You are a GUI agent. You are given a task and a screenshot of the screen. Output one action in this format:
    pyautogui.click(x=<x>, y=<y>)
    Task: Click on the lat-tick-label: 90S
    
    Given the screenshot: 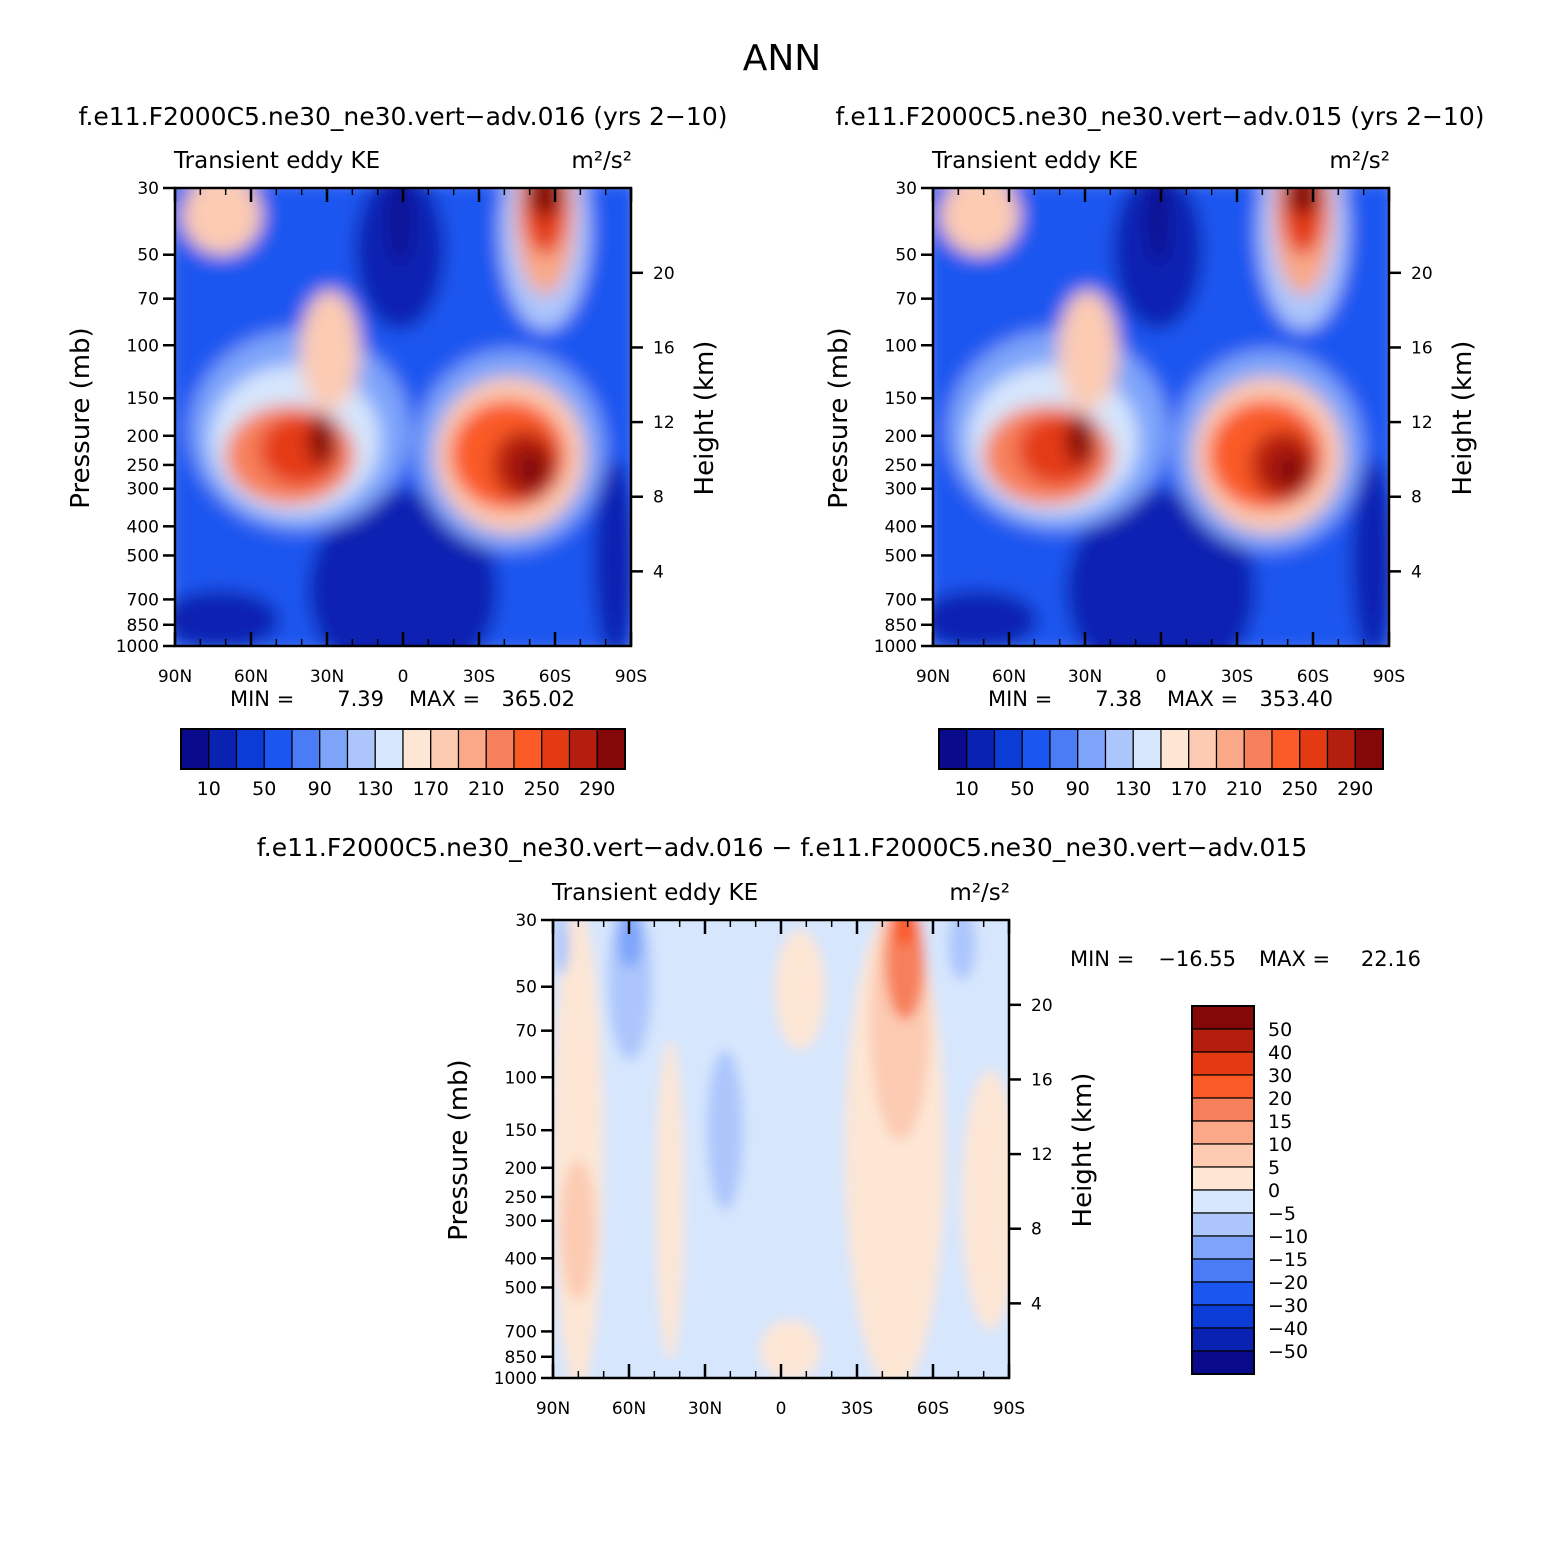 What is the action you would take?
    pyautogui.click(x=1009, y=1409)
    